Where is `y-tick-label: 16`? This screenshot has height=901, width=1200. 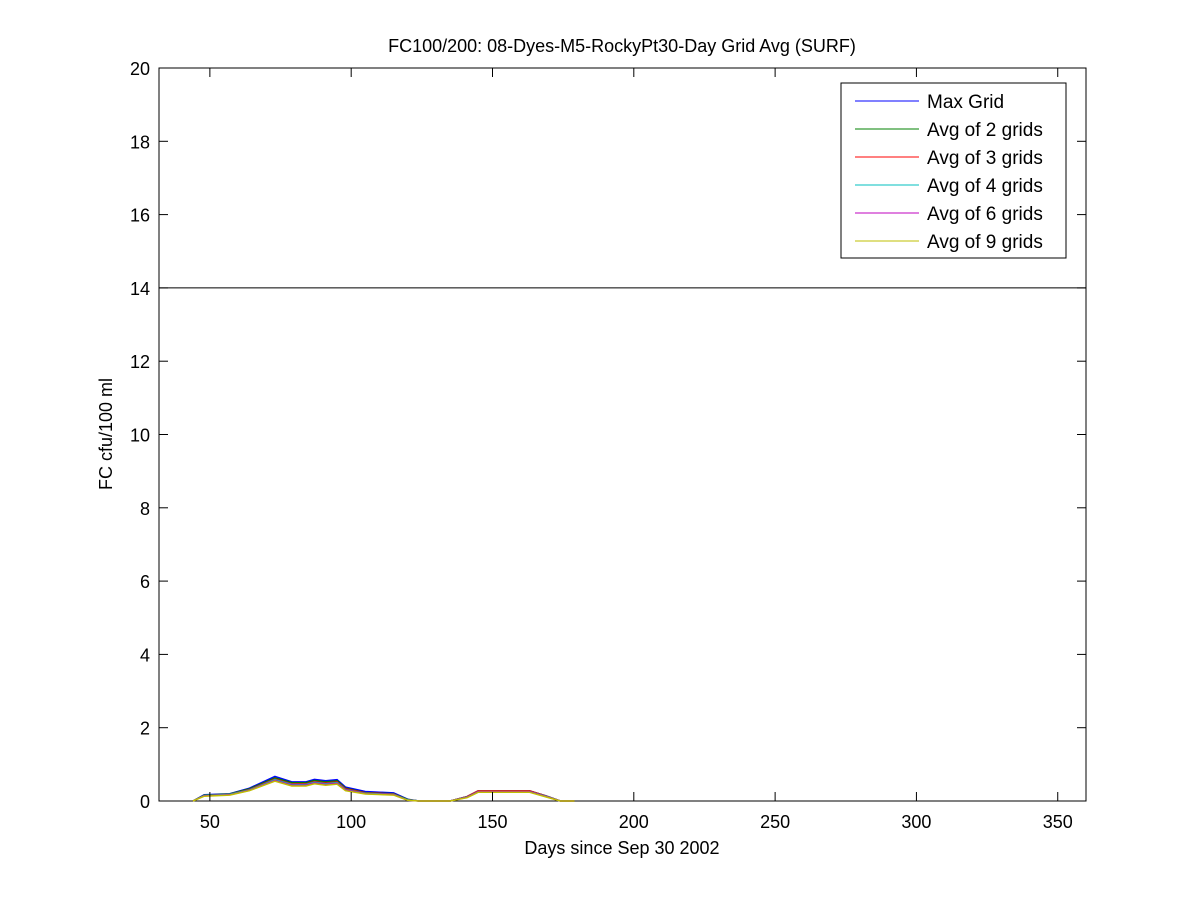 y-tick-label: 16 is located at coordinates (140, 216).